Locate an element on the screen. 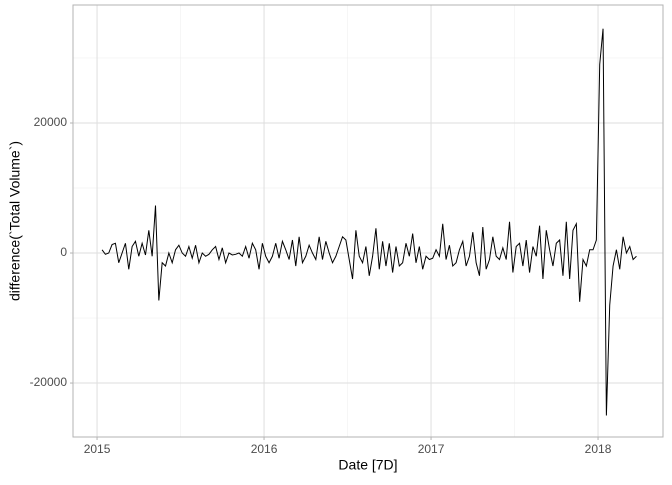 This screenshot has width=672, height=485. y-tick-label: 20000 is located at coordinates (51, 122).